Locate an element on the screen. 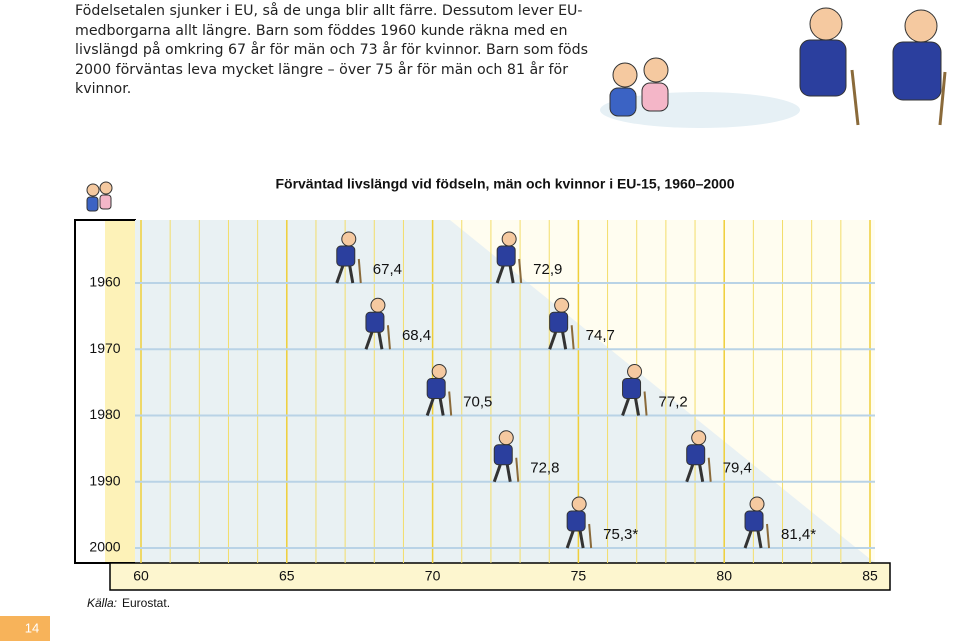  x-tick-label: 75 is located at coordinates (579, 576).